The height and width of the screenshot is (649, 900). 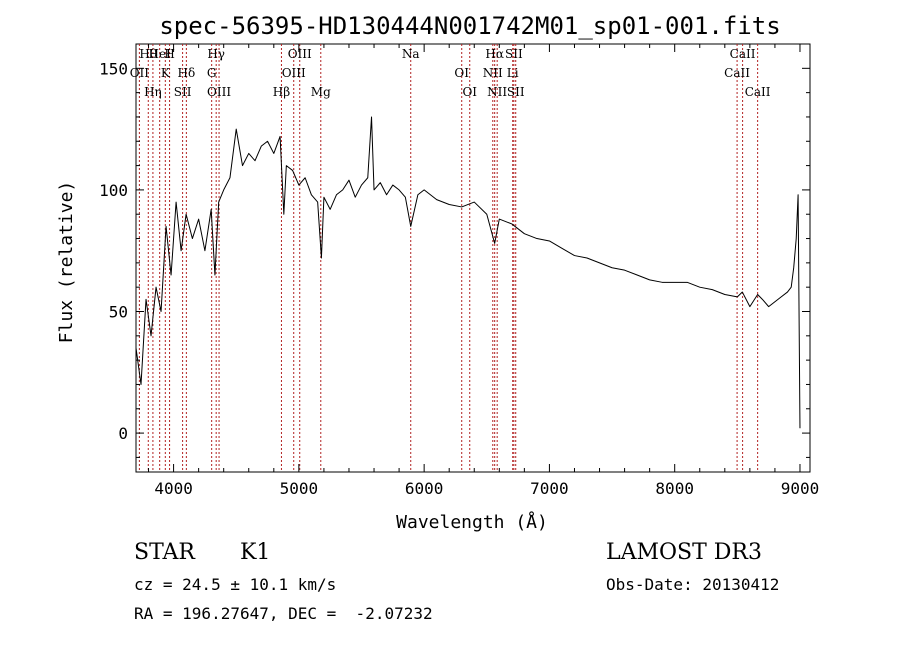 What do you see at coordinates (283, 613) in the screenshot?
I see `coordinates-text: RA = 196.27647, DEC = -2.07232` at bounding box center [283, 613].